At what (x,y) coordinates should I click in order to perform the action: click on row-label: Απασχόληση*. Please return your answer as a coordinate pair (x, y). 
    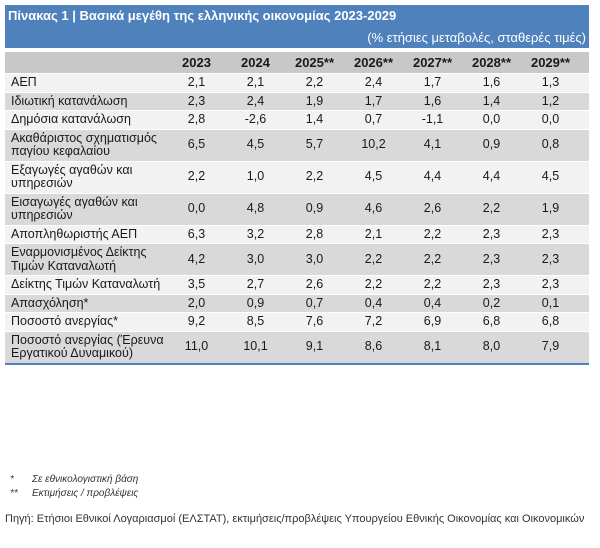
    Looking at the image, I should click on (86, 303).